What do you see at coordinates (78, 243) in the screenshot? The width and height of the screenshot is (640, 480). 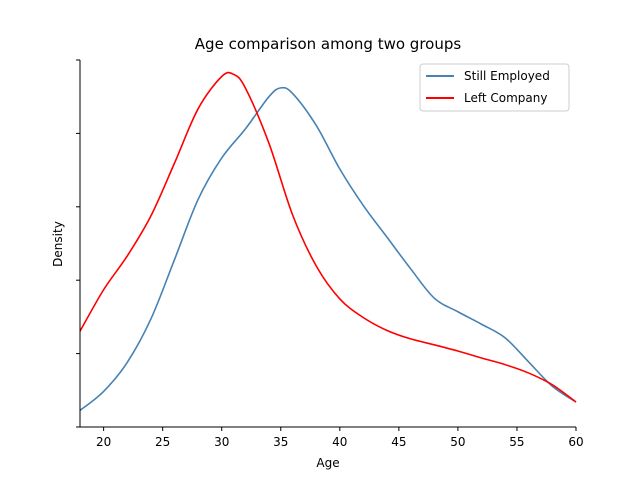 I see `y-ticks` at bounding box center [78, 243].